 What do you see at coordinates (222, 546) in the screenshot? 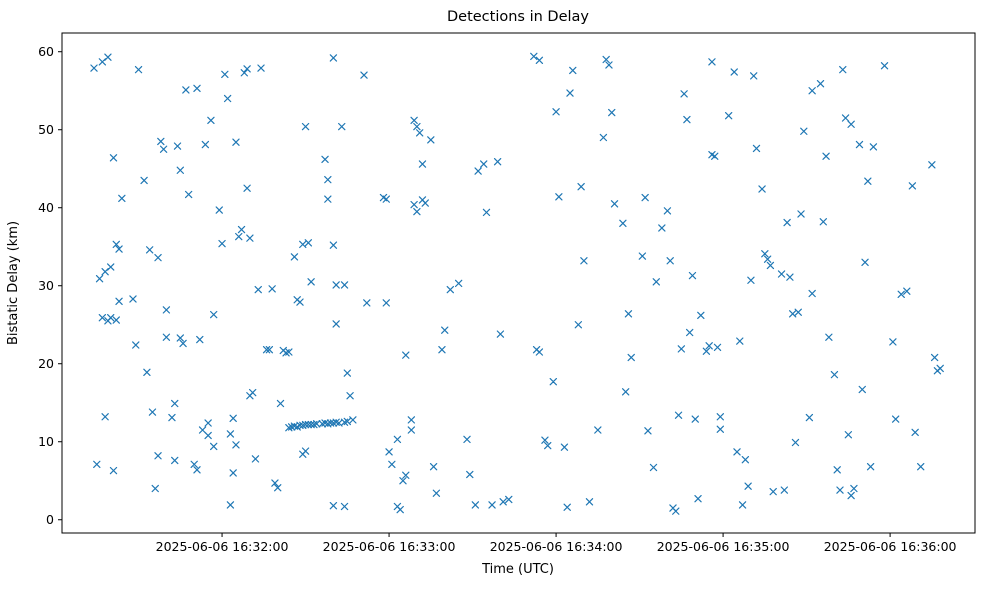
I see `x-tick-label: 2025-06-06 16:32:00` at bounding box center [222, 546].